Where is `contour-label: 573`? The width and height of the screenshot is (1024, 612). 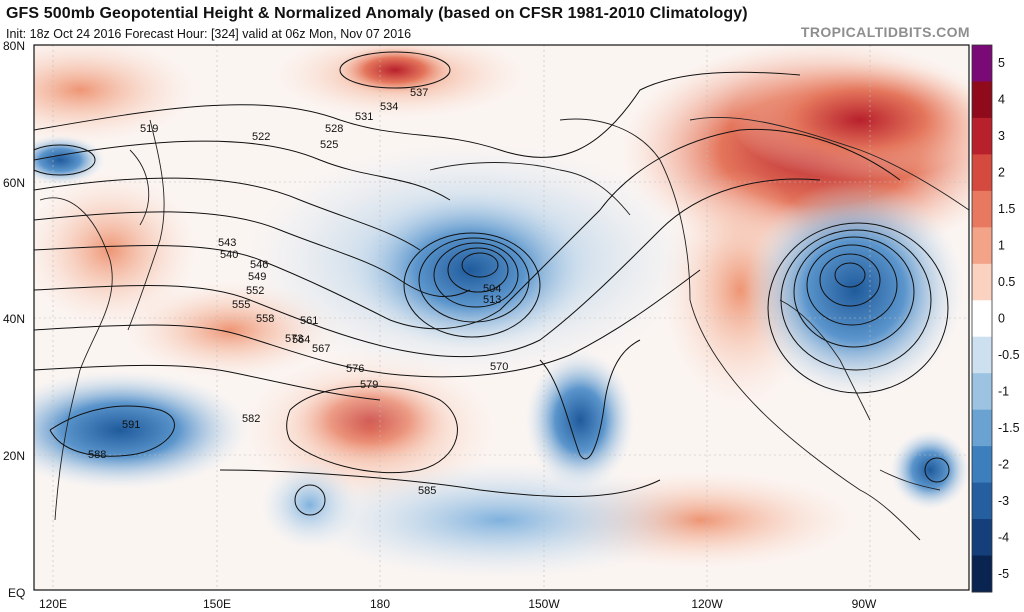
contour-label: 573 is located at coordinates (294, 339).